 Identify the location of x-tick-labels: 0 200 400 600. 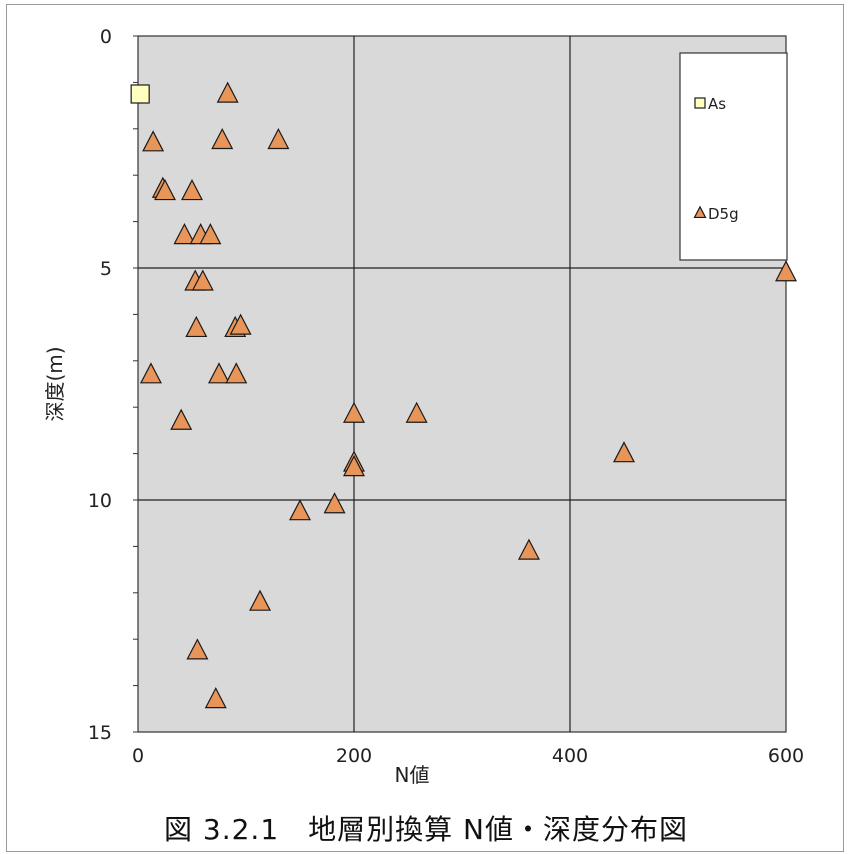
(468, 756).